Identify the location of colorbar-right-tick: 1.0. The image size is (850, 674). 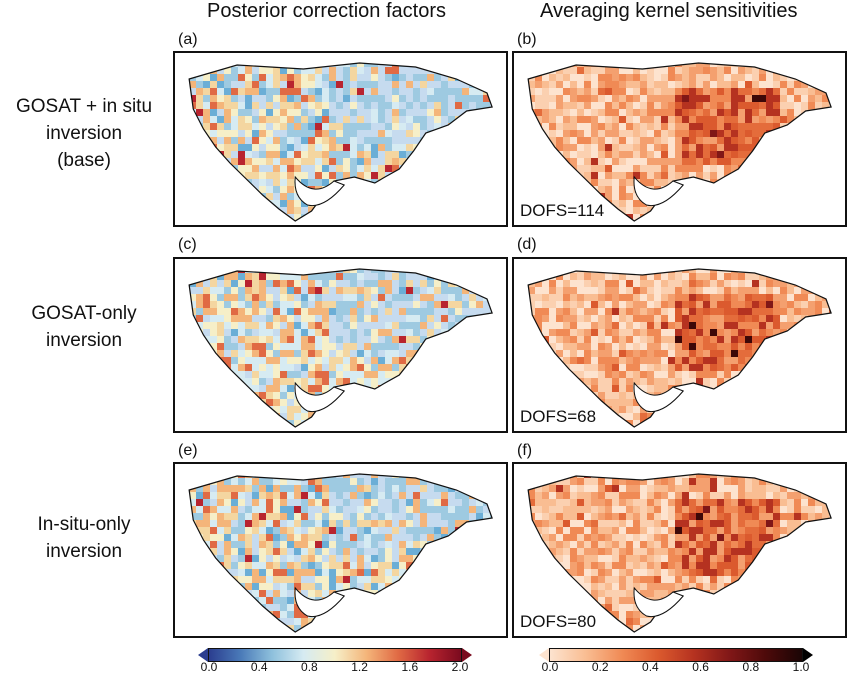
(801, 667).